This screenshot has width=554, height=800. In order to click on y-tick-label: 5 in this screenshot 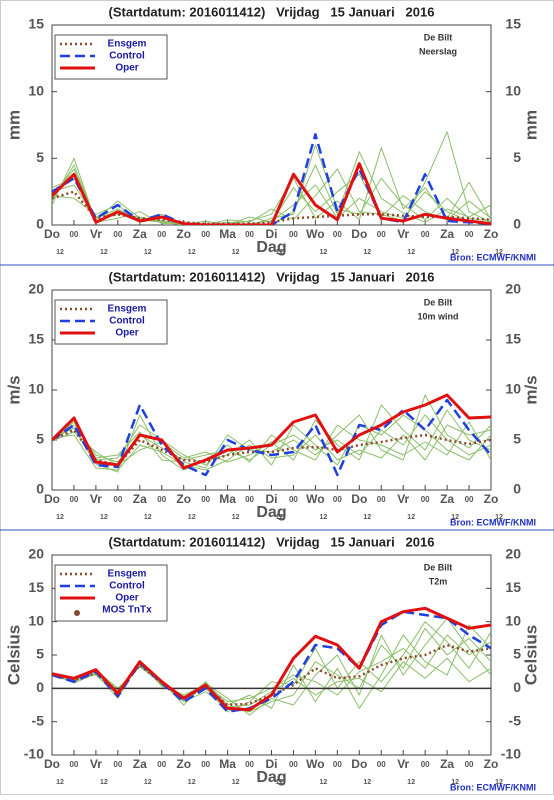, I will do `click(40, 157)`.